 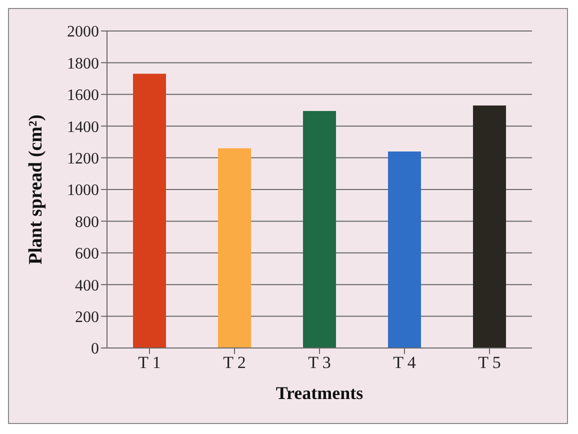 What do you see at coordinates (83, 127) in the screenshot?
I see `y-tick-label: 1400` at bounding box center [83, 127].